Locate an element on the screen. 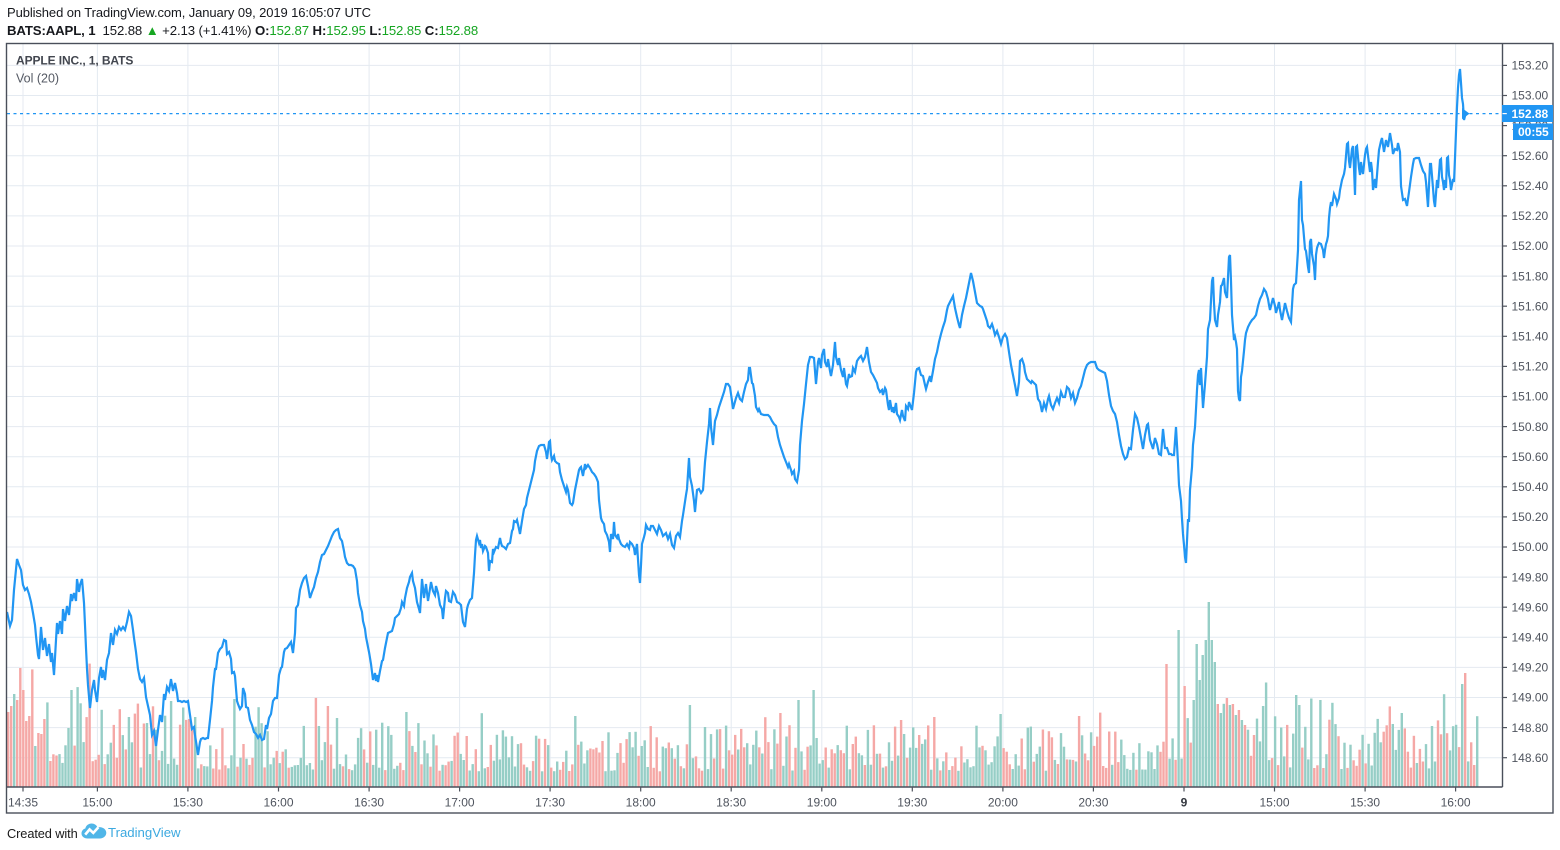 This screenshot has height=850, width=1560. svg-text: 151.80 is located at coordinates (1530, 276).